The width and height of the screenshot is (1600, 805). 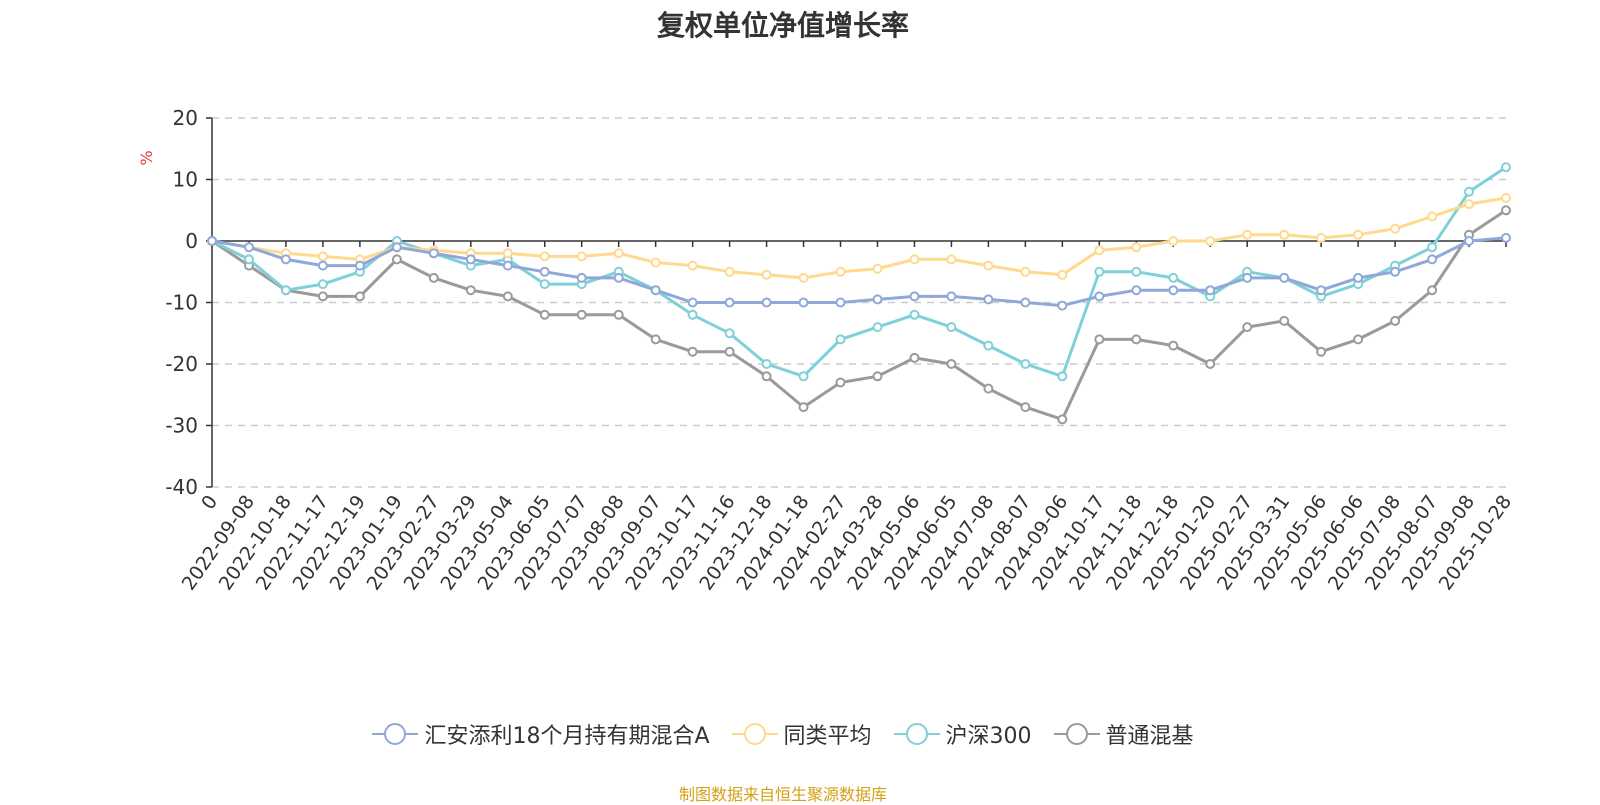 I want to click on y-tick-label: 10, so click(x=185, y=180).